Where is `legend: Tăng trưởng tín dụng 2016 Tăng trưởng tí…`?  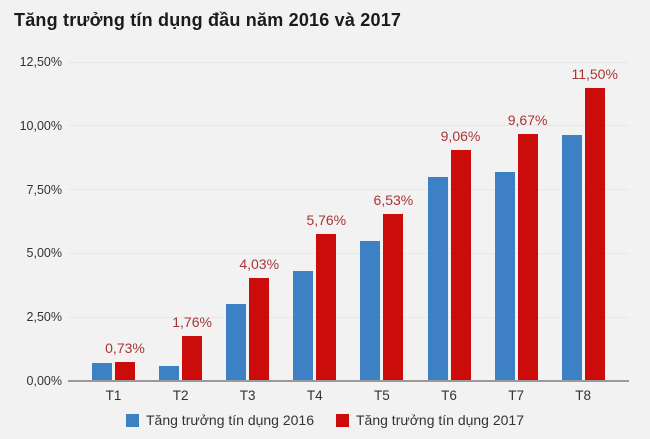
legend: Tăng trưởng tín dụng 2016 Tăng trưởng tí… is located at coordinates (325, 420).